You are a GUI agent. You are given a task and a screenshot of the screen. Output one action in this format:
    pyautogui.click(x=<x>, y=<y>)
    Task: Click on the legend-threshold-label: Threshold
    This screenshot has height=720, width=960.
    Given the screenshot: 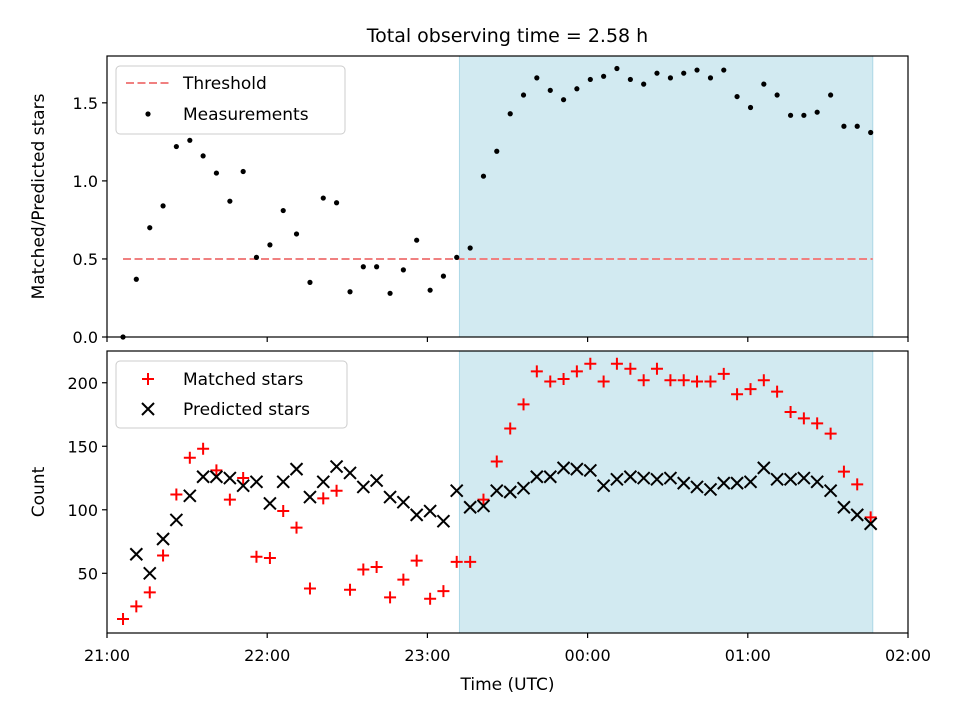 What is the action you would take?
    pyautogui.click(x=224, y=84)
    